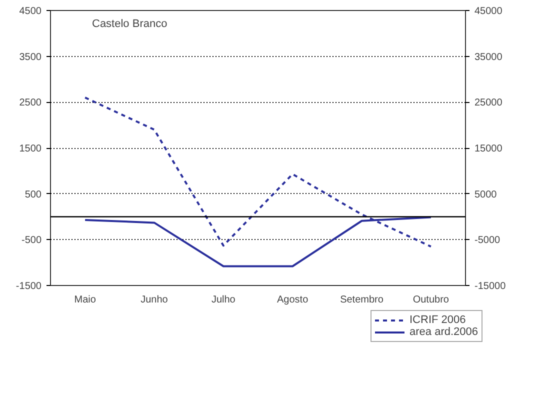  I want to click on text: Castelo Branco, so click(130, 24).